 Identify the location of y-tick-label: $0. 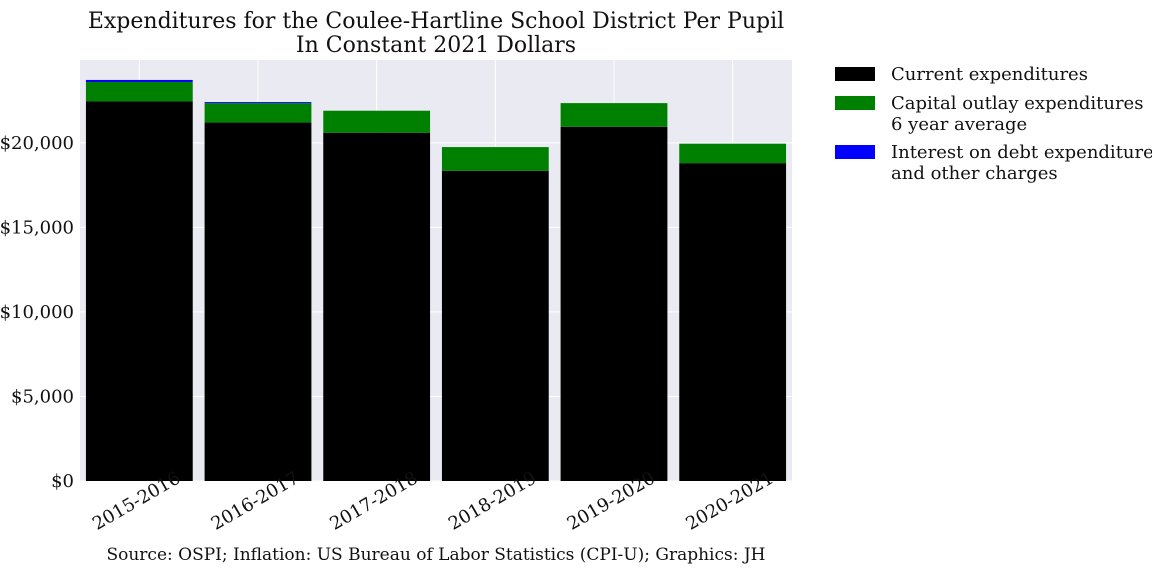
(62, 481).